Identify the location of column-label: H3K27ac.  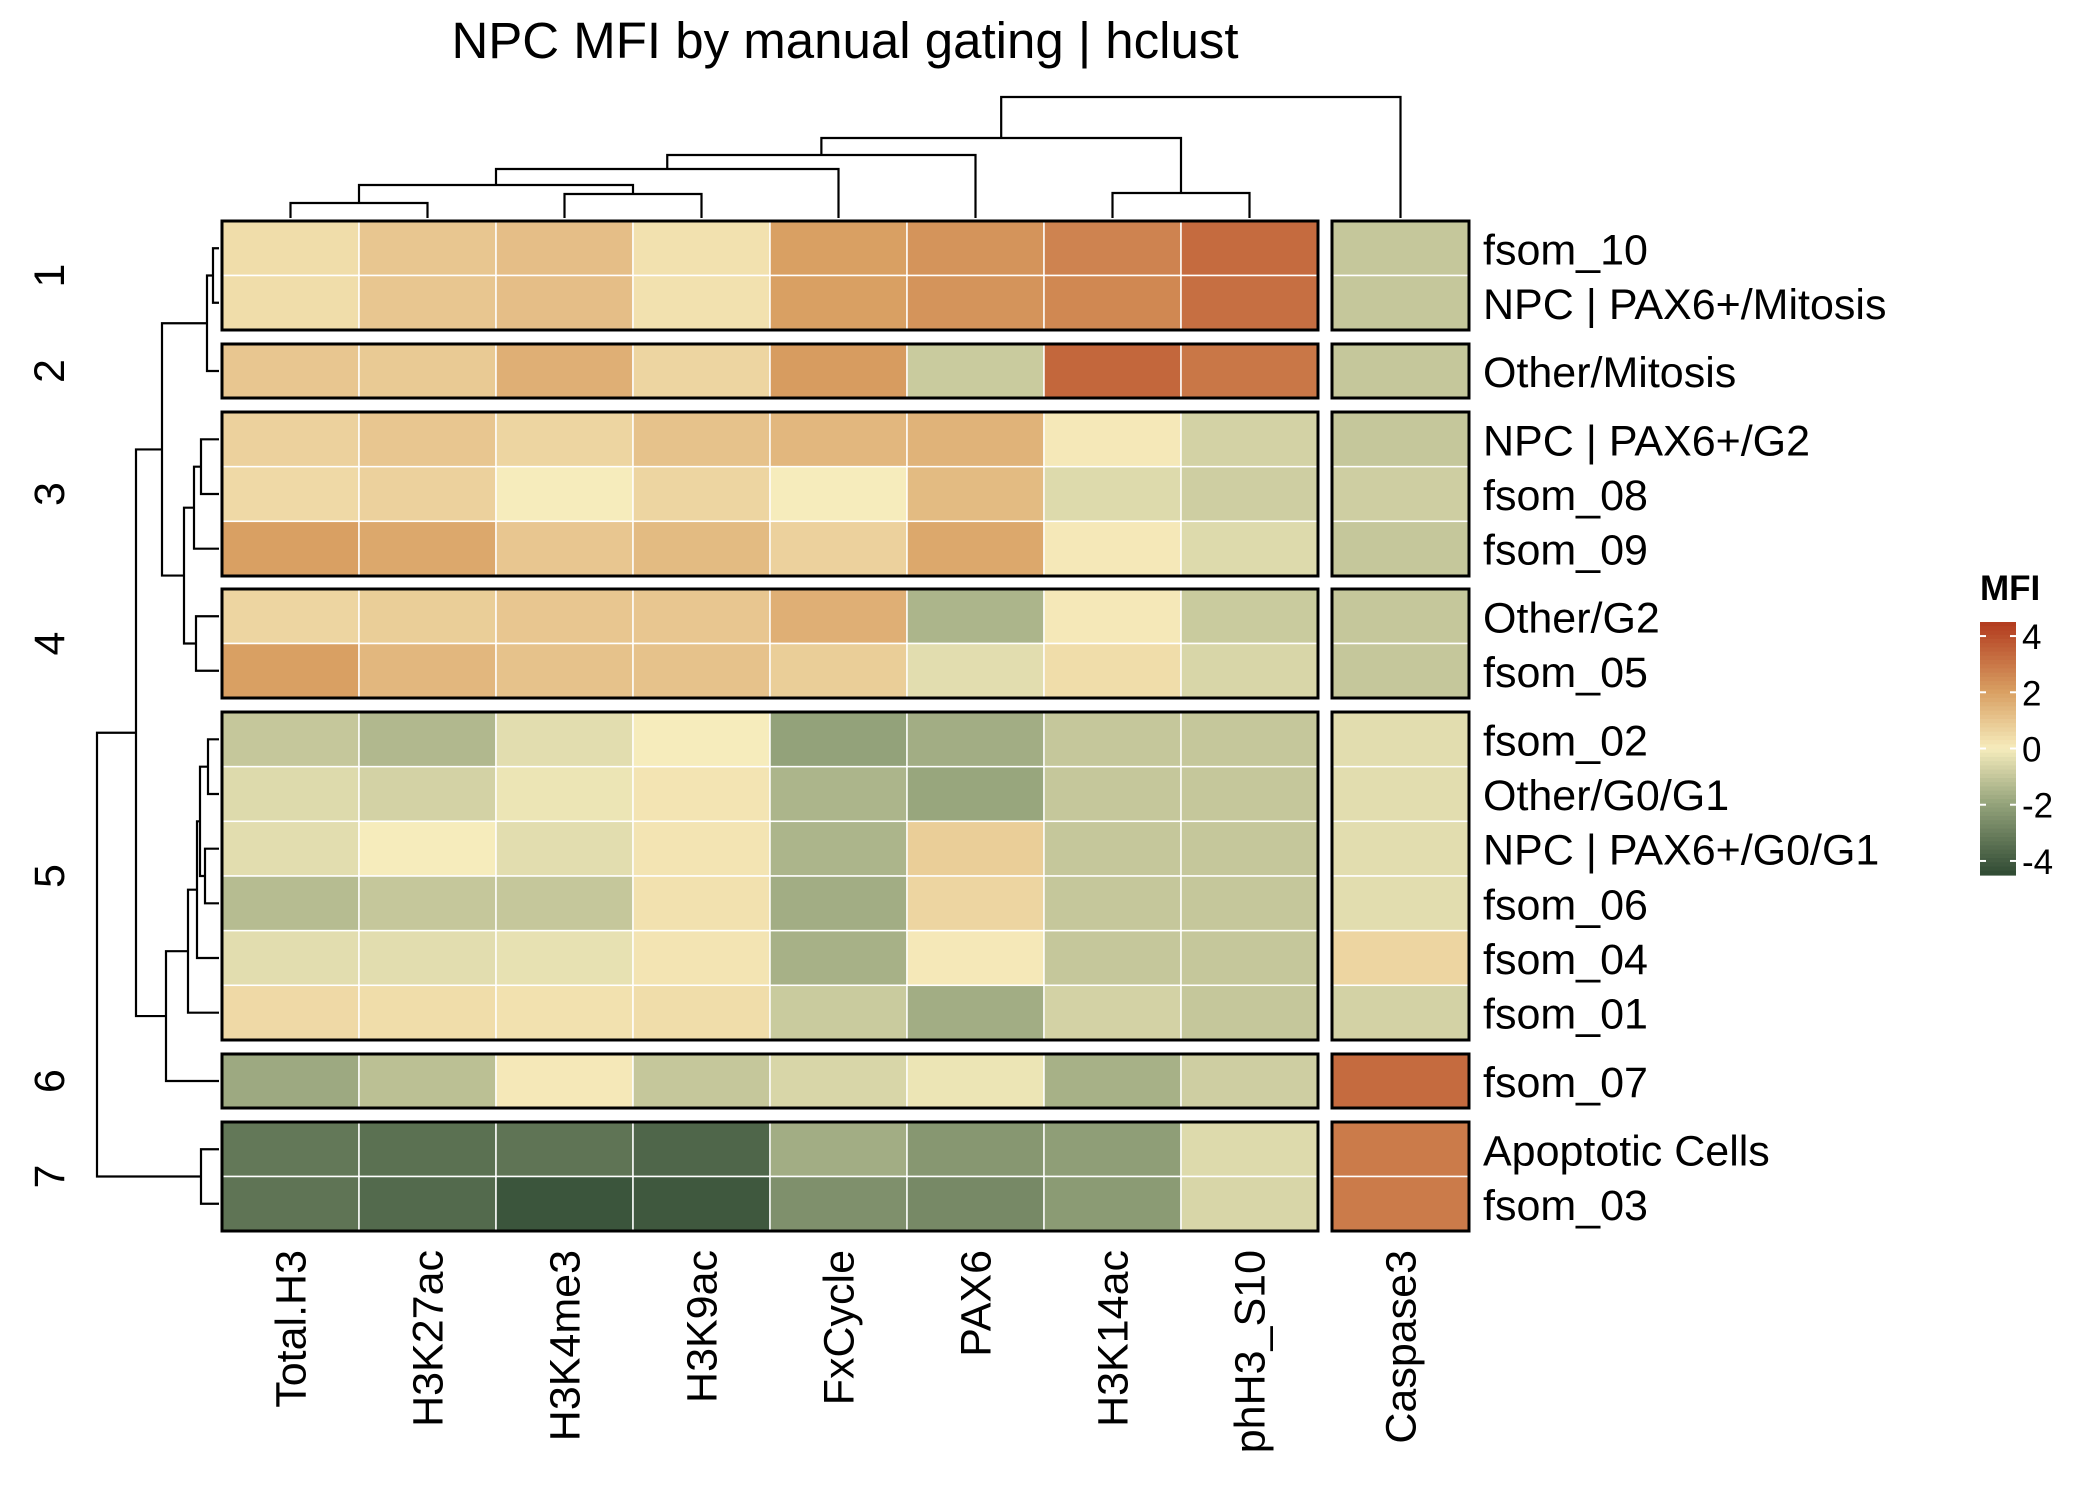
(429, 1338).